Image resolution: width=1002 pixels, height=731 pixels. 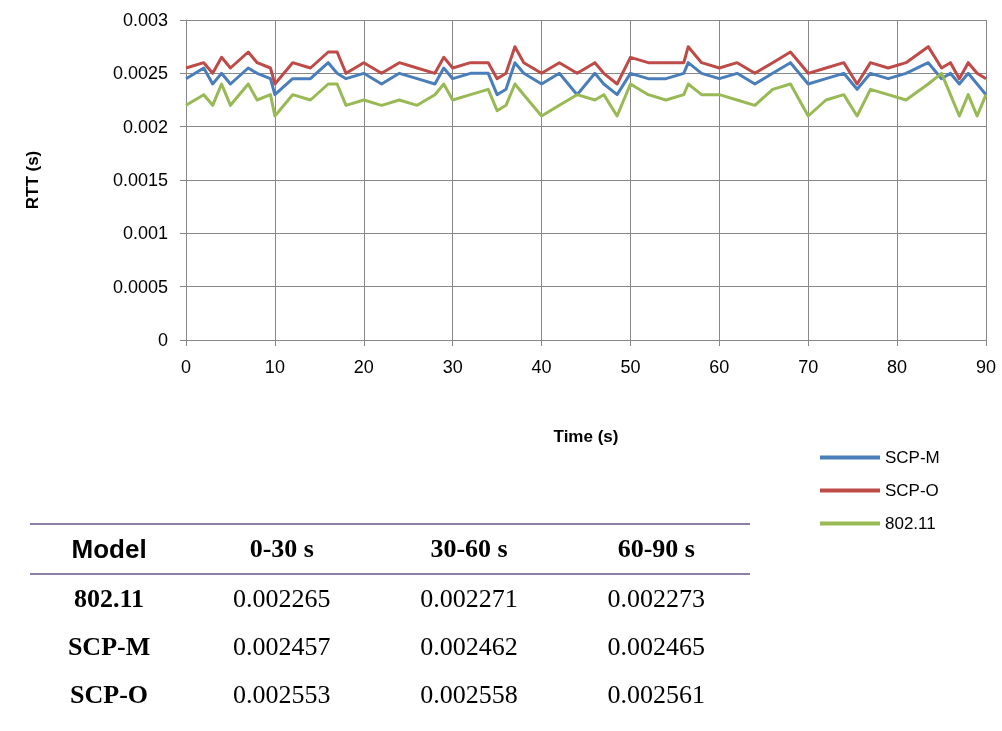 What do you see at coordinates (469, 549) in the screenshot?
I see `text: 30-60 s` at bounding box center [469, 549].